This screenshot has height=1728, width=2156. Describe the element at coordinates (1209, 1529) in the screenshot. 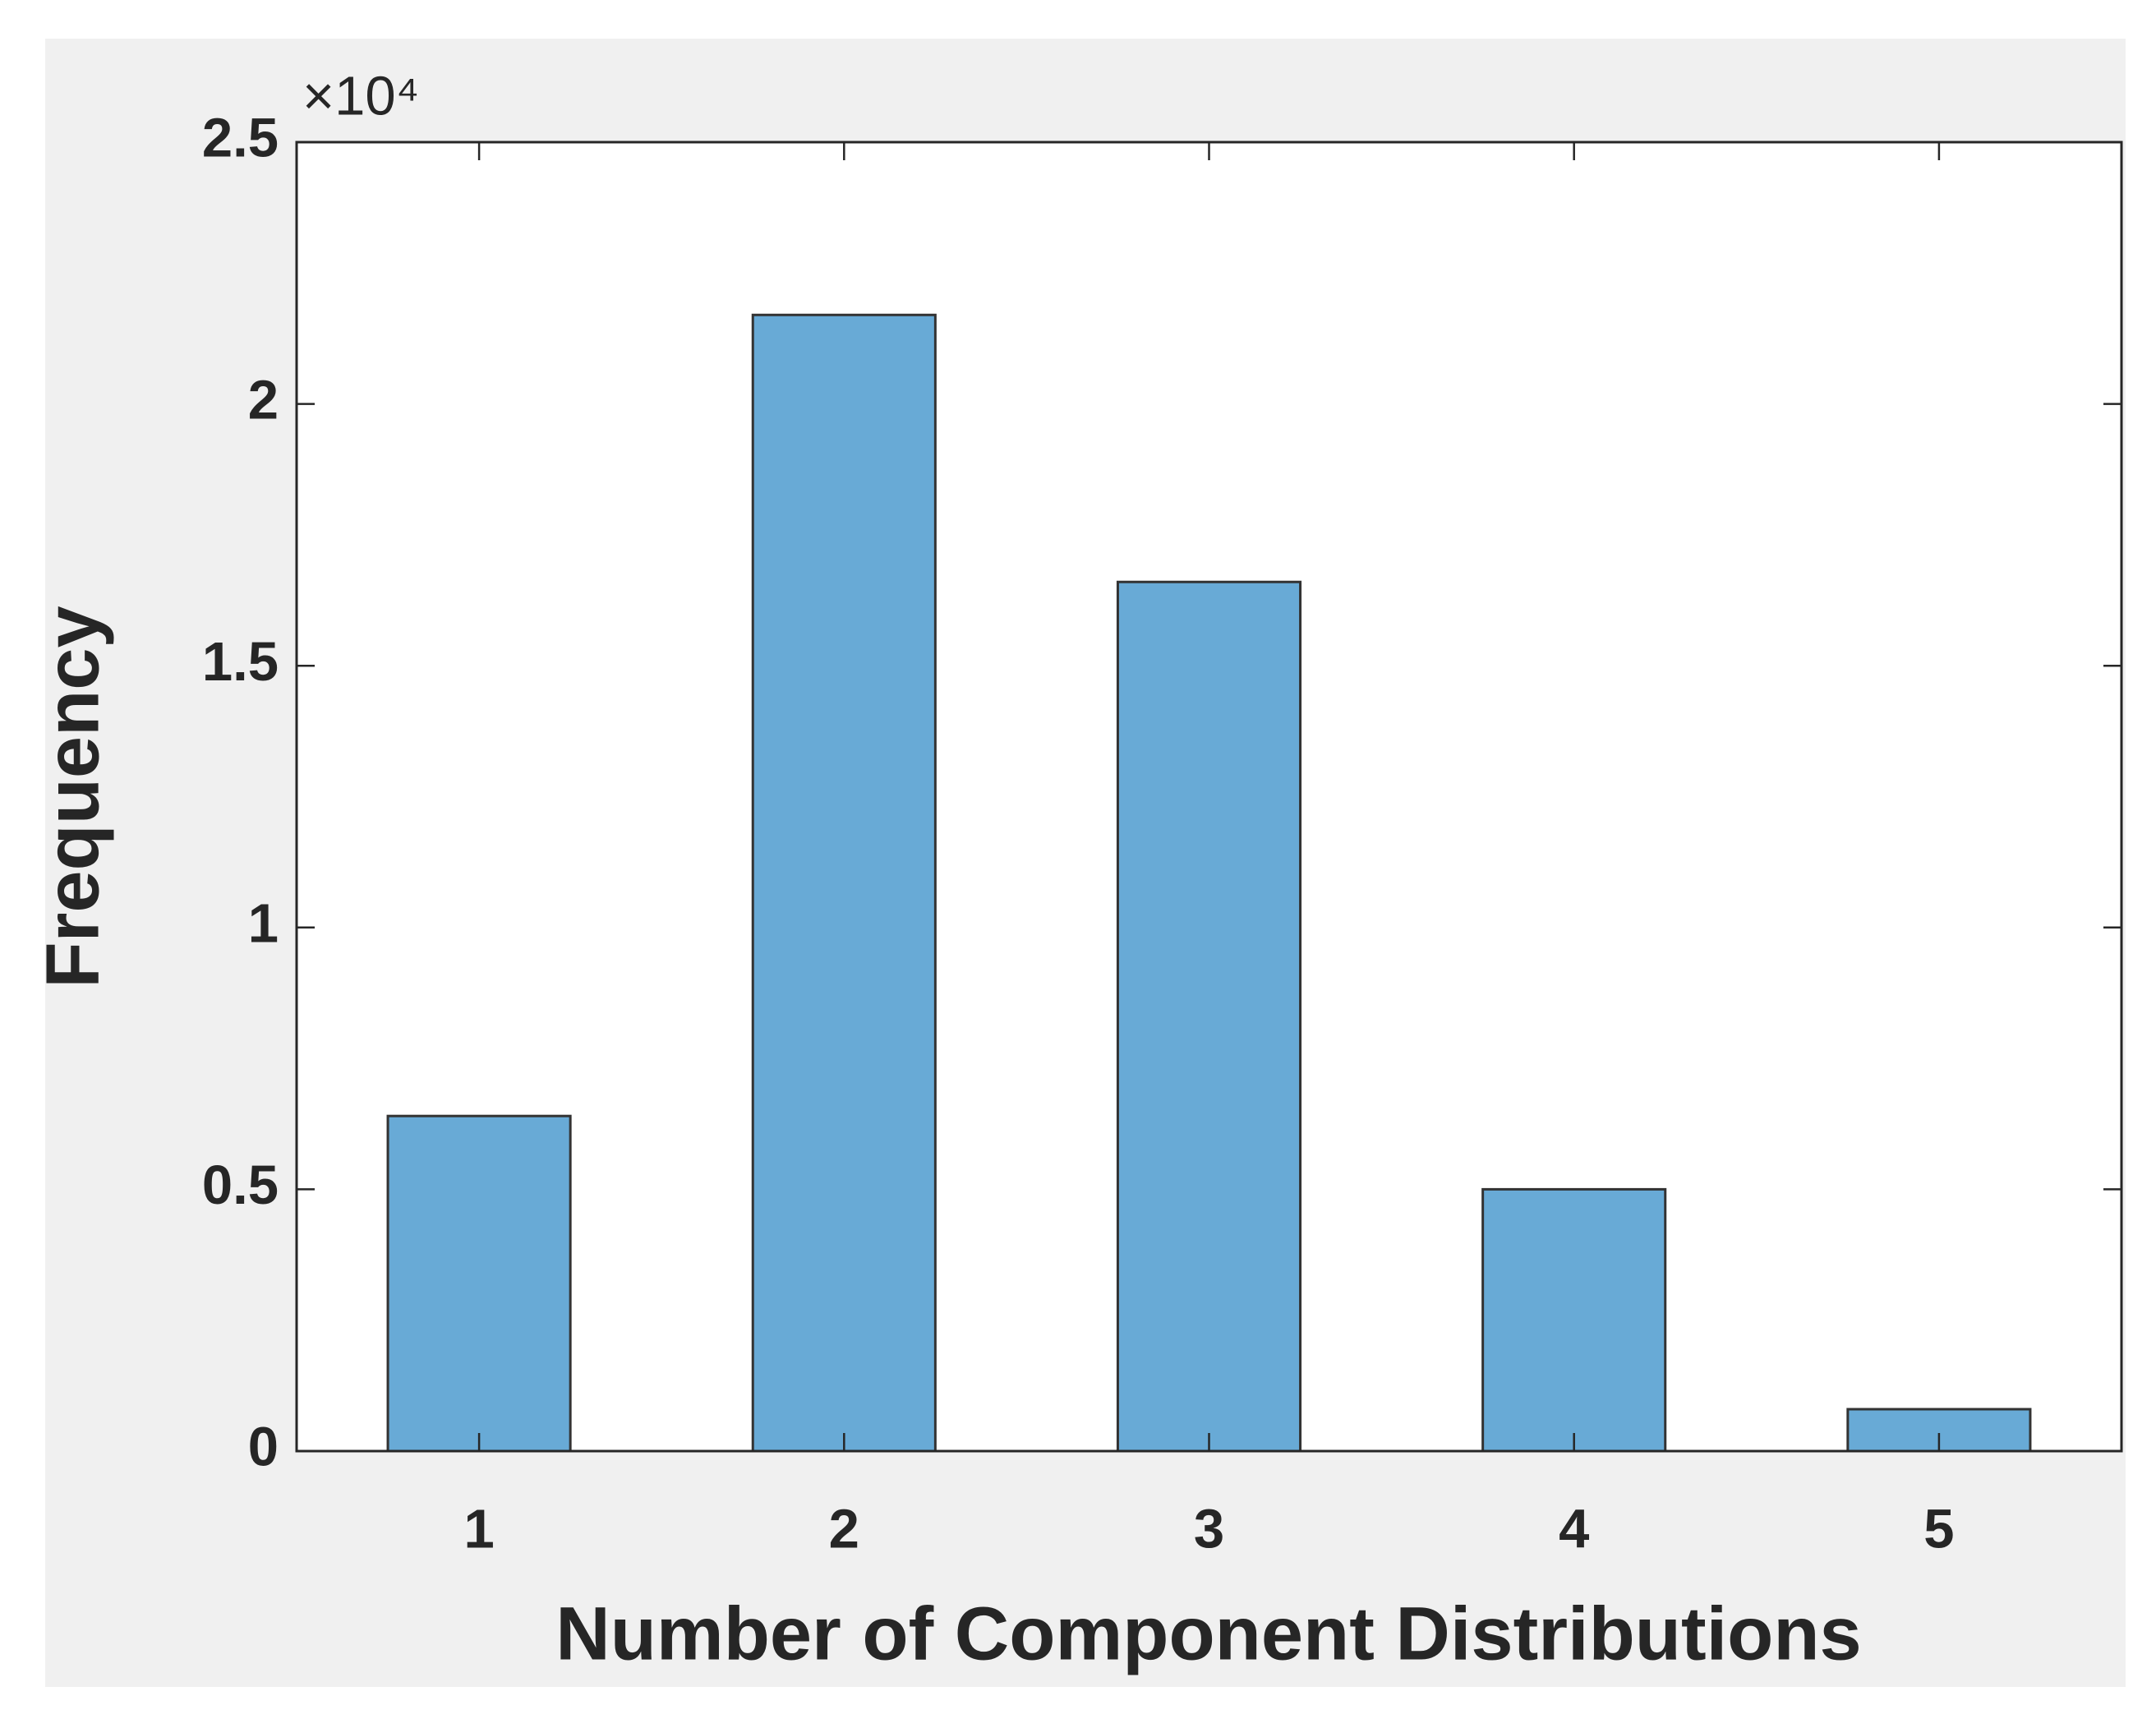

I see `x-tick-label: 3` at that location.